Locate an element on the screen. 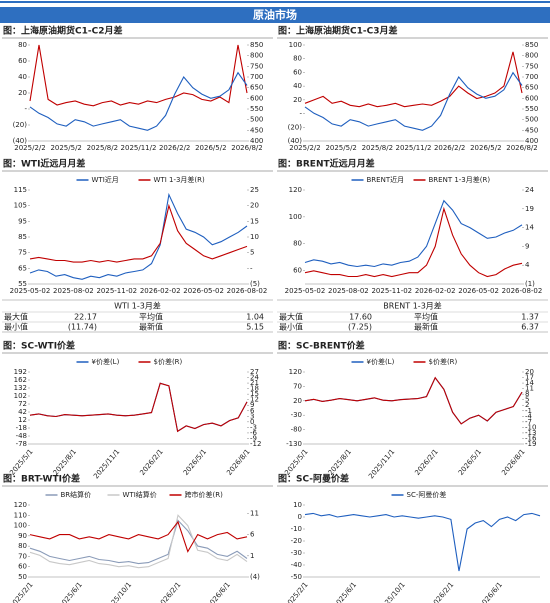 Image resolution: width=550 pixels, height=603 pixels. y2-tick-label: 600 is located at coordinates (256, 98).